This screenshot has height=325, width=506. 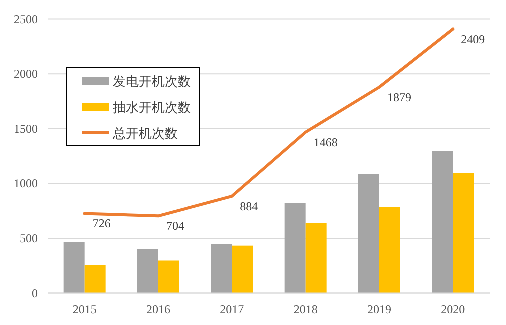 I want to click on legend-label: 总开机次数, so click(x=145, y=134).